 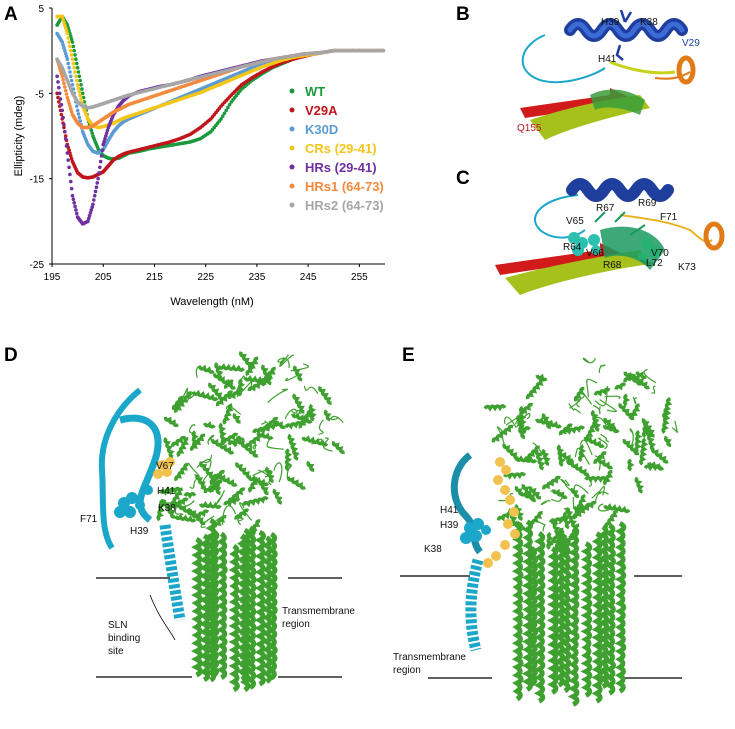 What do you see at coordinates (164, 468) in the screenshot?
I see `yellow-spheres-d` at bounding box center [164, 468].